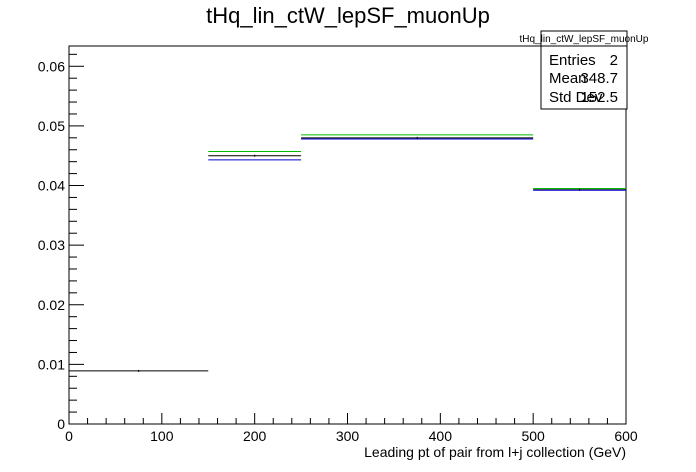  I want to click on y-tick-label: 0.03, so click(51, 245).